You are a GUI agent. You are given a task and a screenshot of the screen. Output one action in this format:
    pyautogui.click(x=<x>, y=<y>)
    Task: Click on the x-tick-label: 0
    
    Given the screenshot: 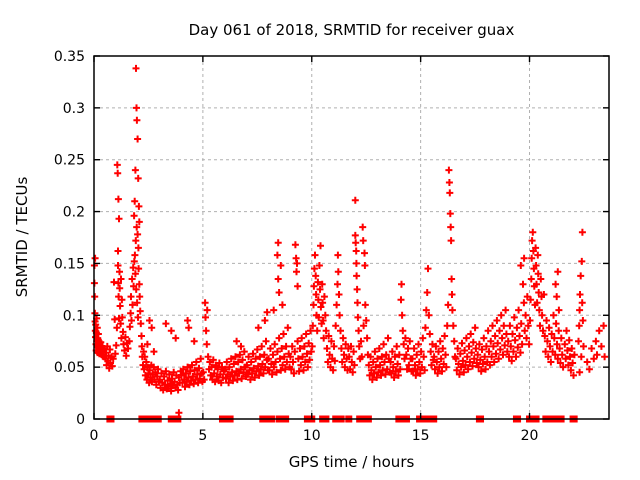 What is the action you would take?
    pyautogui.click(x=94, y=436)
    